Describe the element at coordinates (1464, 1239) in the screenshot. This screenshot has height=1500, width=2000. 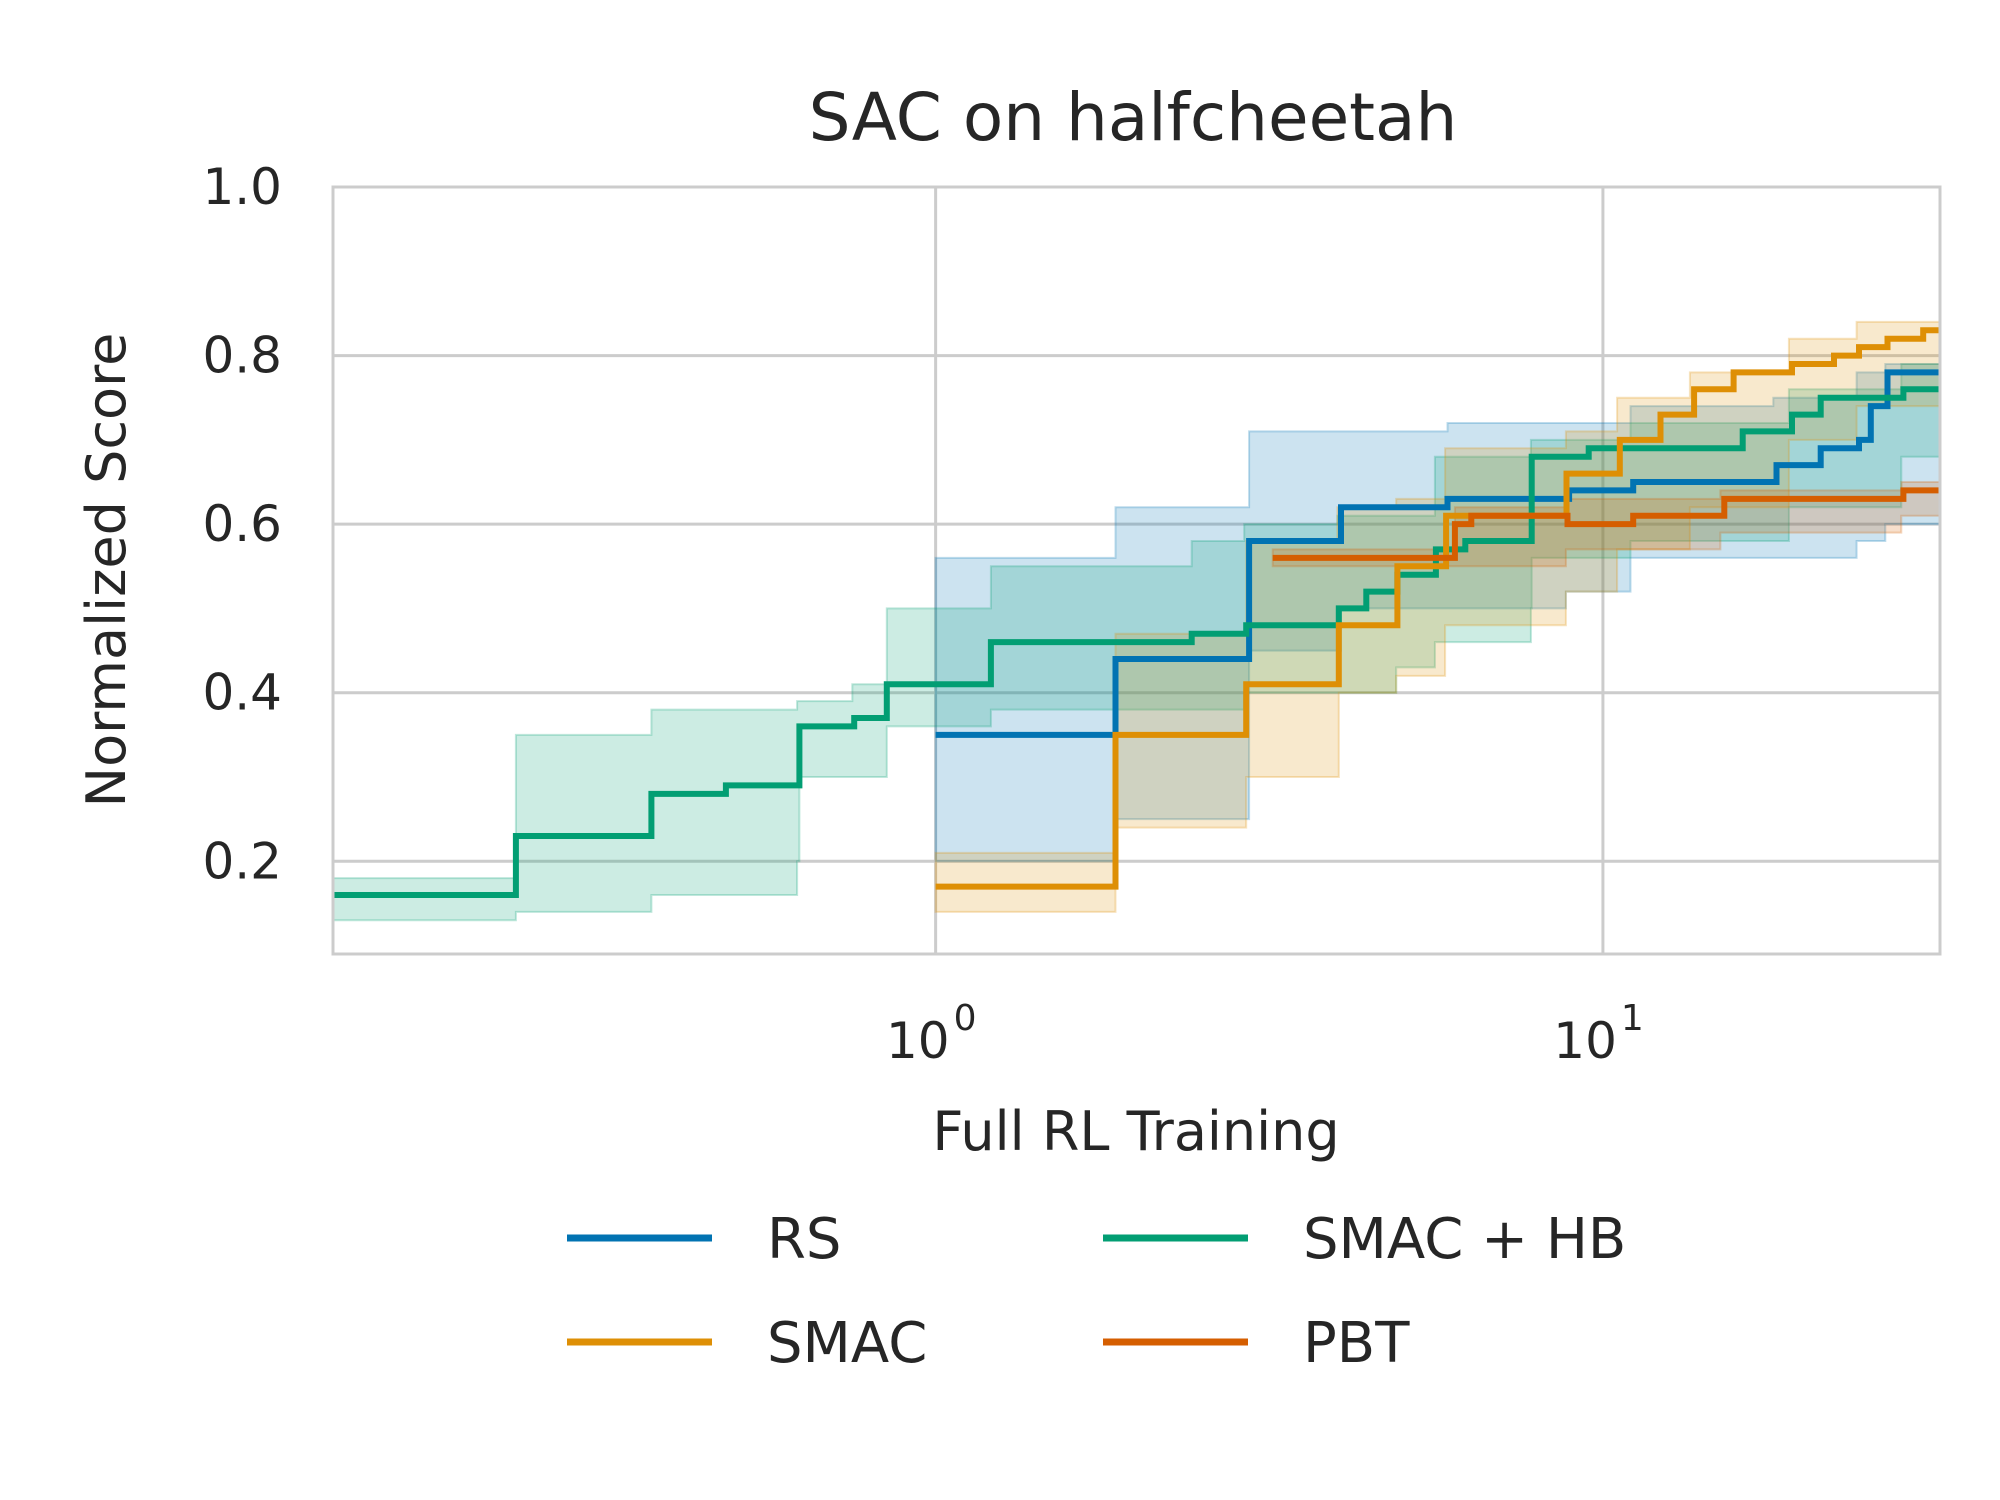
I see `legend-label-1: SMAC + HB` at that location.